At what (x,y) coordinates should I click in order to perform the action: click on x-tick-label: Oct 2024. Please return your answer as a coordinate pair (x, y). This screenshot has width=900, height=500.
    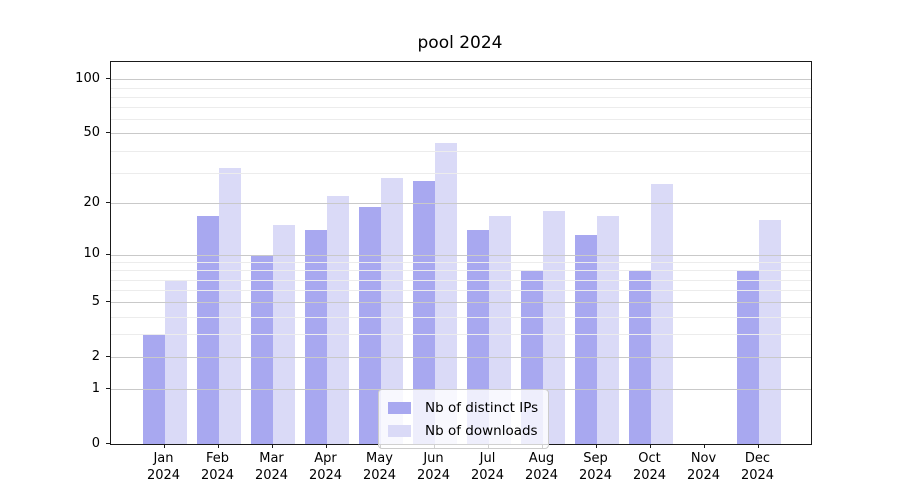
    Looking at the image, I should click on (650, 467).